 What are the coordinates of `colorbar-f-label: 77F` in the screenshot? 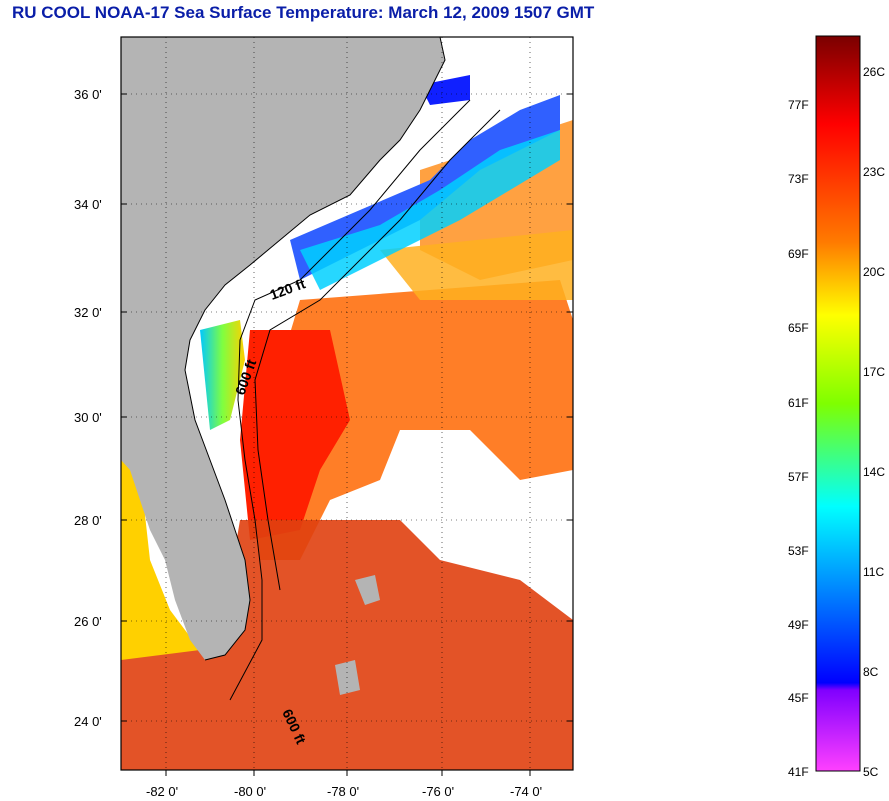 It's located at (798, 105).